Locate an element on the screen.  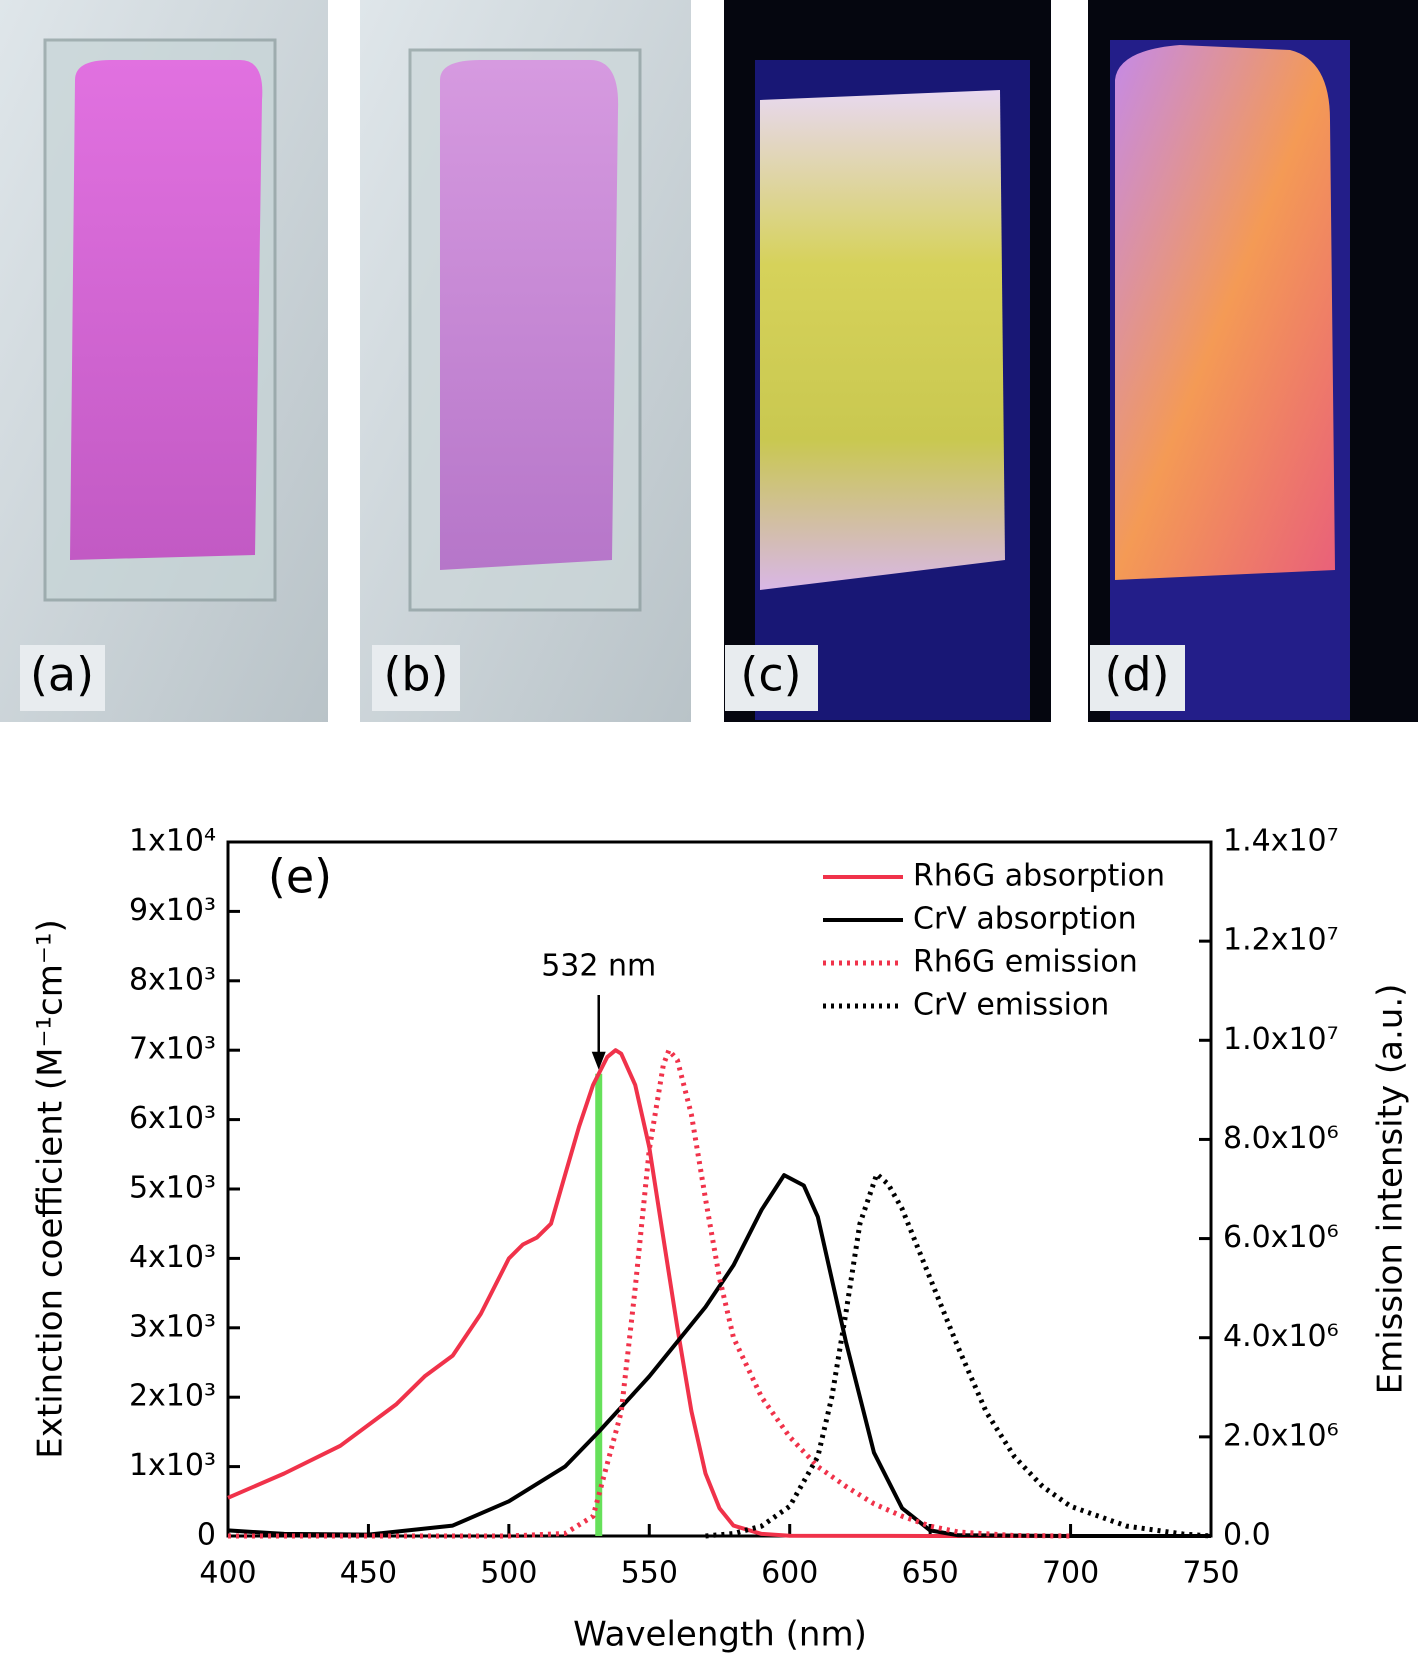
y2-tick-label: 0.0 is located at coordinates (1247, 1535).